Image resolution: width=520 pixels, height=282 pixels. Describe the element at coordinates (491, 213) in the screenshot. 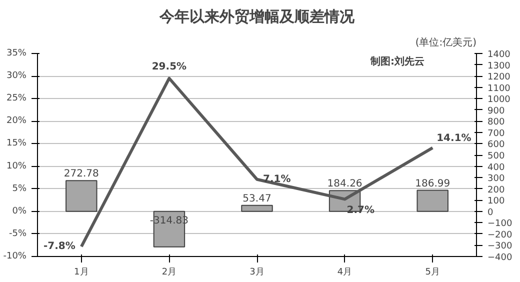

I see `y2-tick-label: 0` at that location.